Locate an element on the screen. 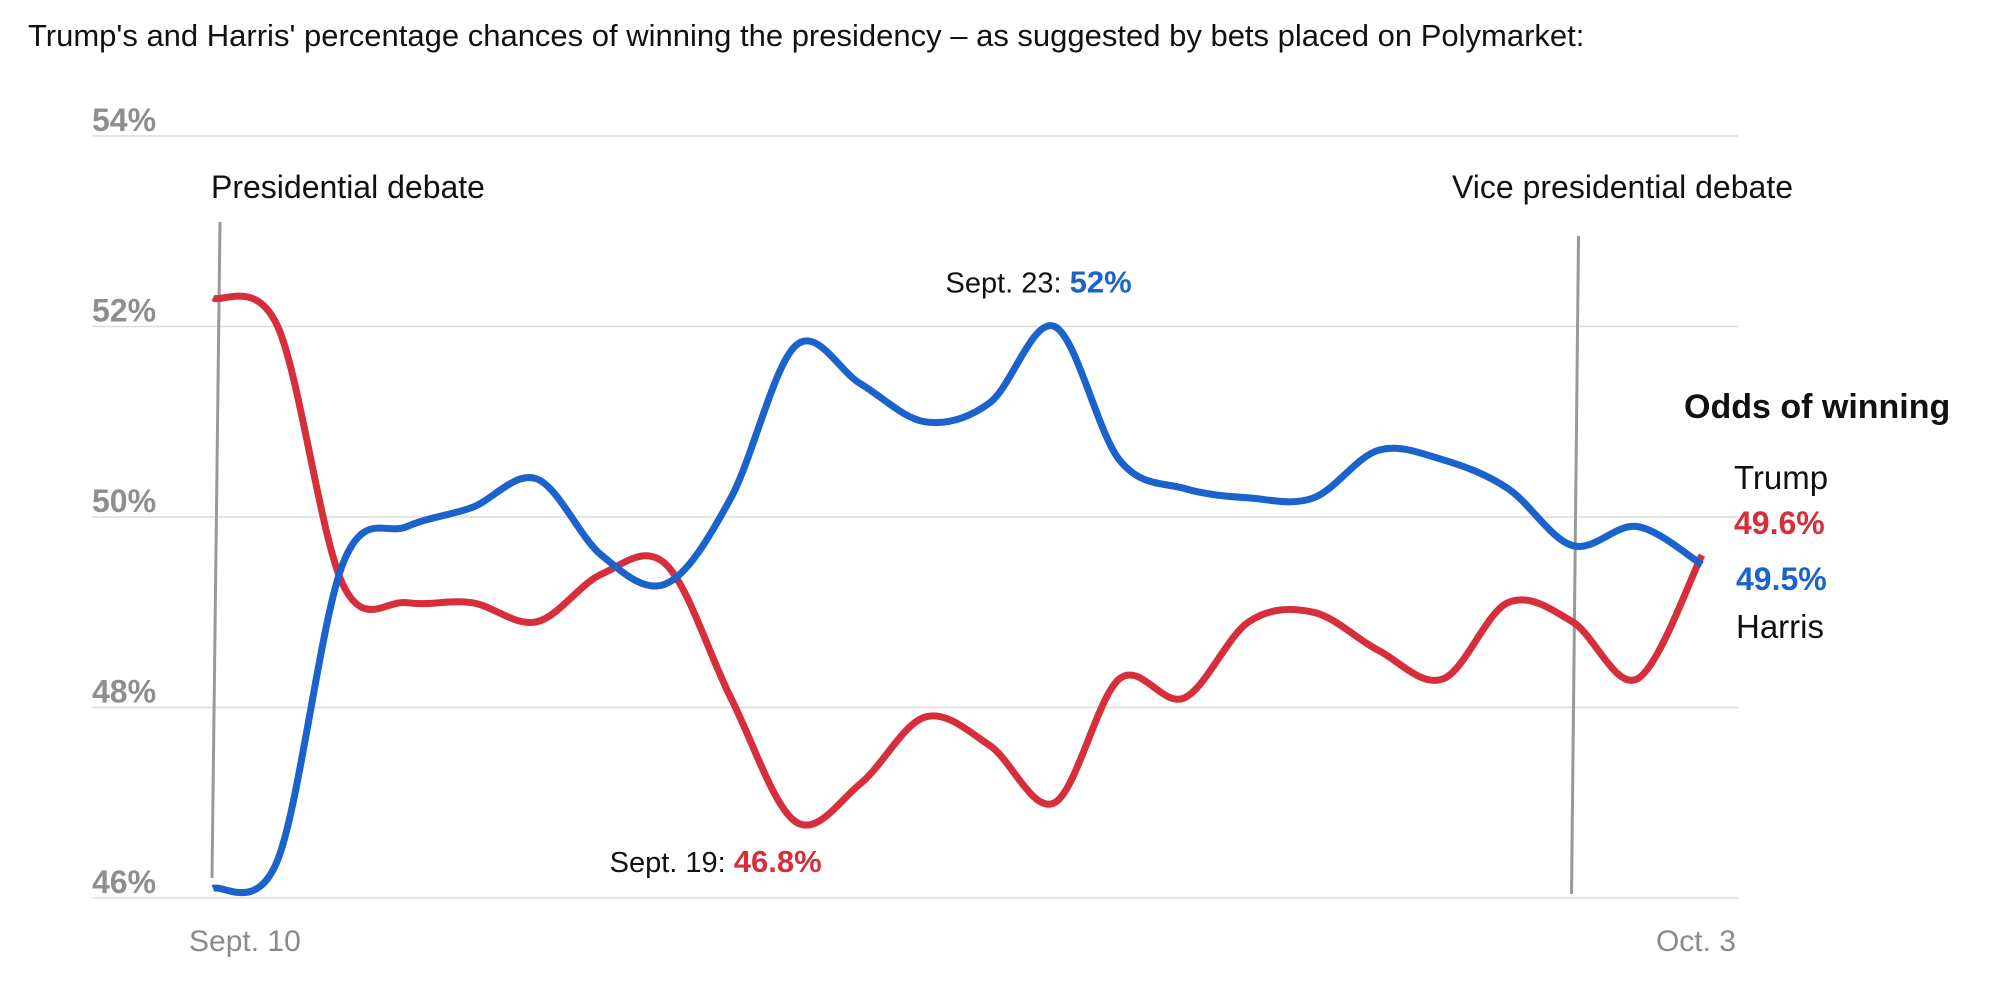 This screenshot has height=986, width=2000. legend-name-harris: Harris is located at coordinates (1780, 626).